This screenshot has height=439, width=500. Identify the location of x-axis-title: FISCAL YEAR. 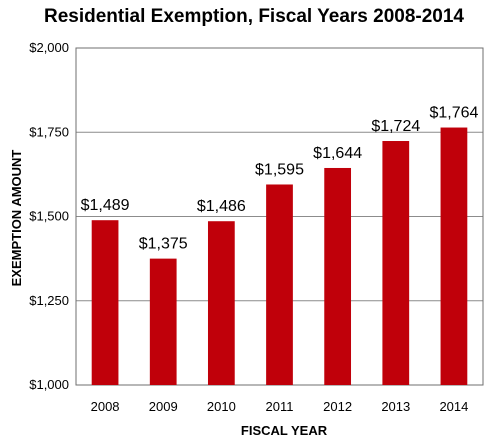
(284, 430).